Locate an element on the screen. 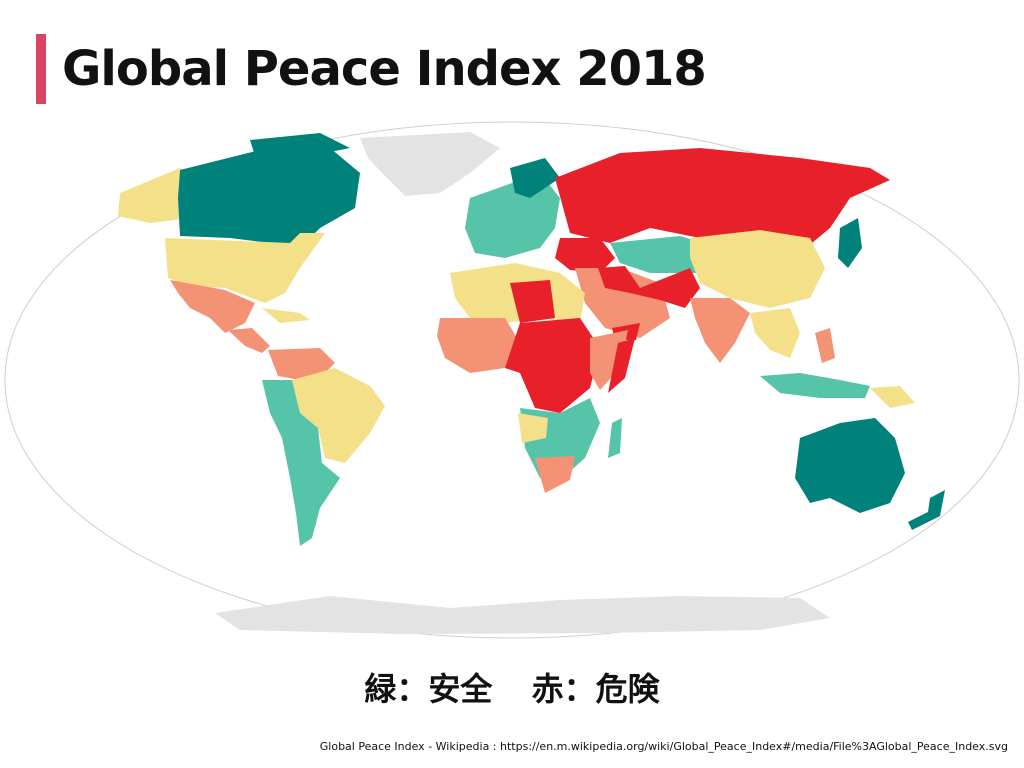  region-russia is located at coordinates (722, 200).